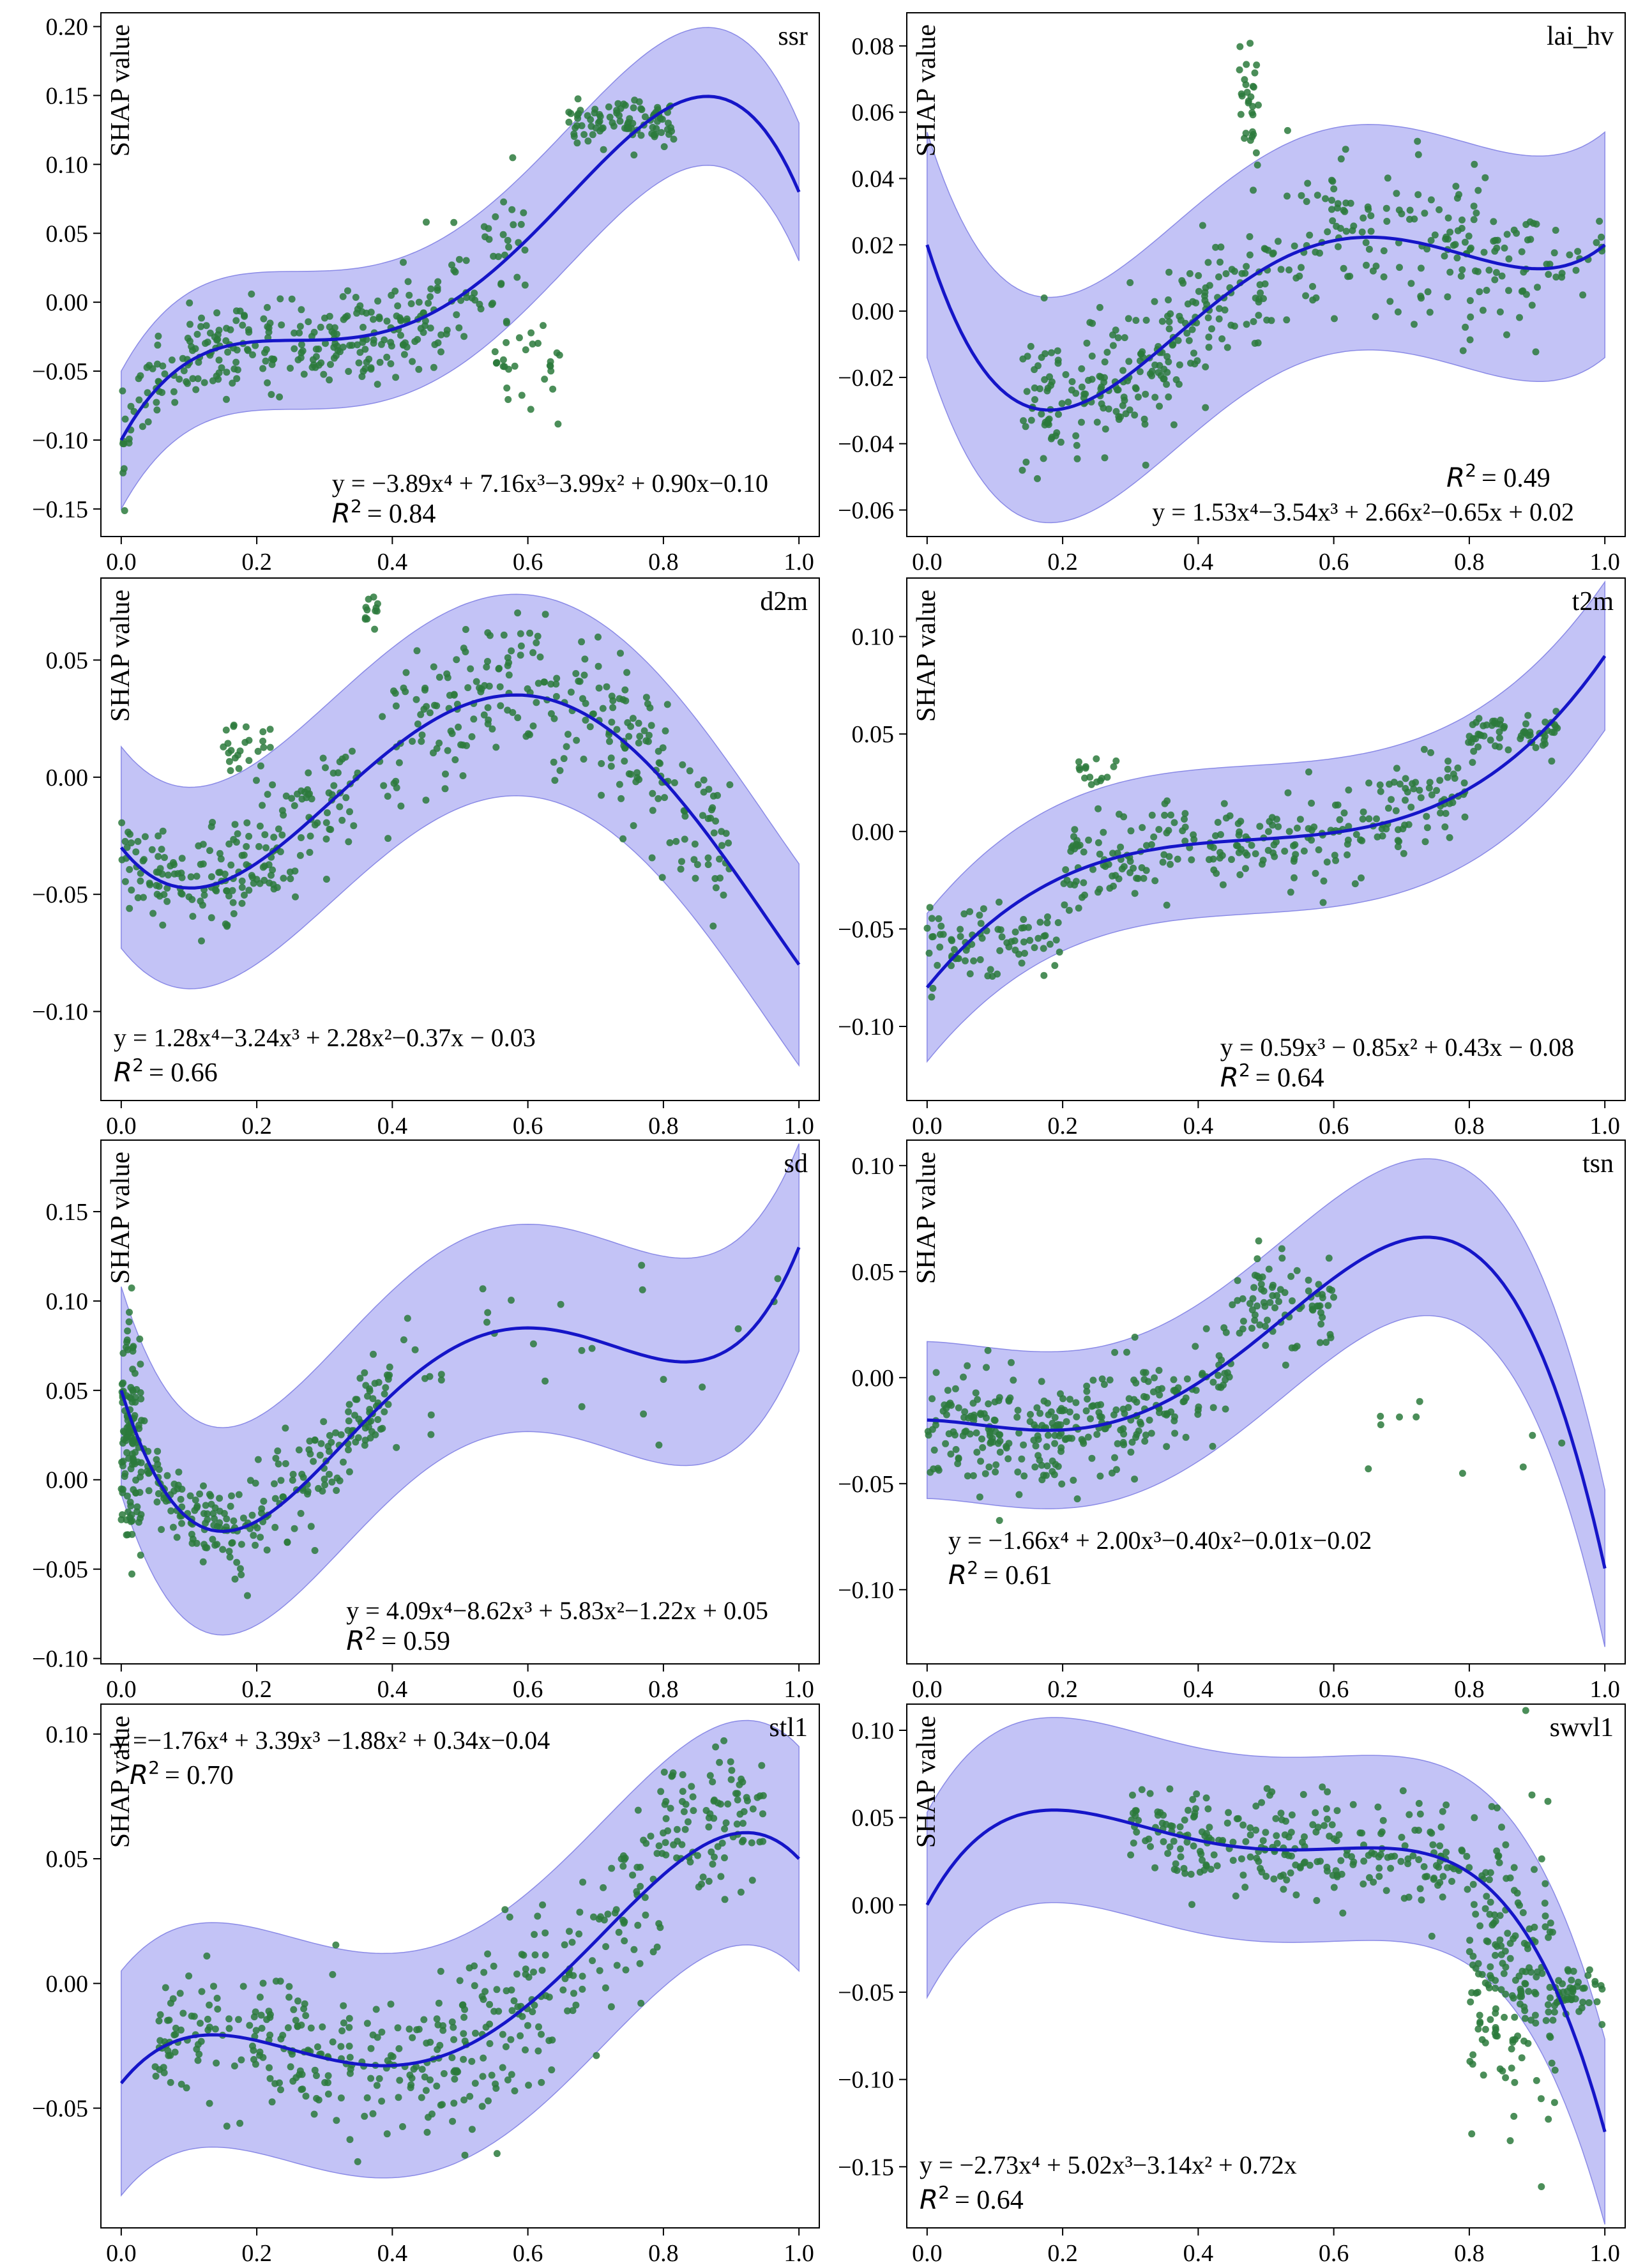  I want to click on fit-curve, so click(1266, 822).